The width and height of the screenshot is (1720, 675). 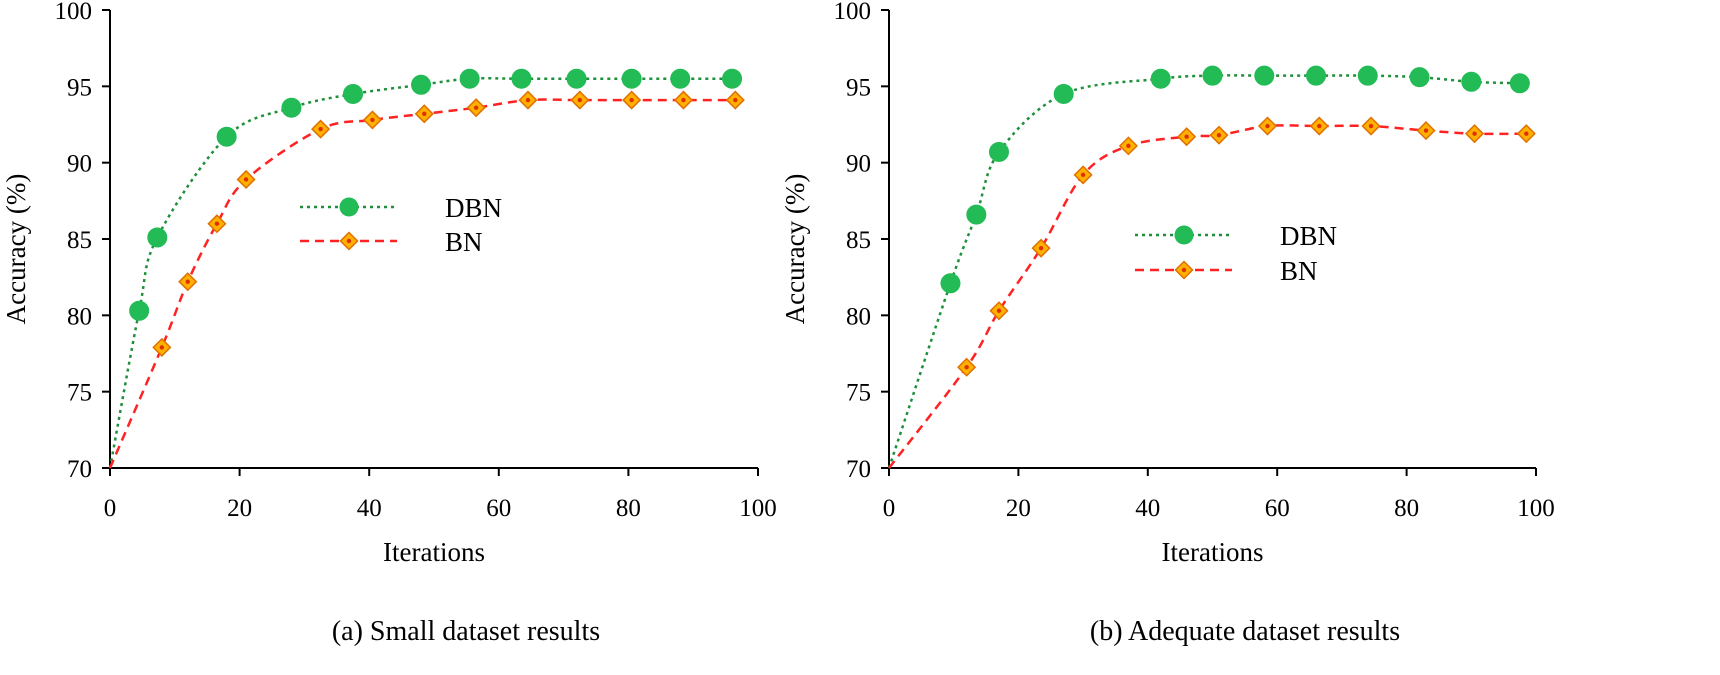 What do you see at coordinates (466, 631) in the screenshot?
I see `chart-caption: (a) Small dataset results` at bounding box center [466, 631].